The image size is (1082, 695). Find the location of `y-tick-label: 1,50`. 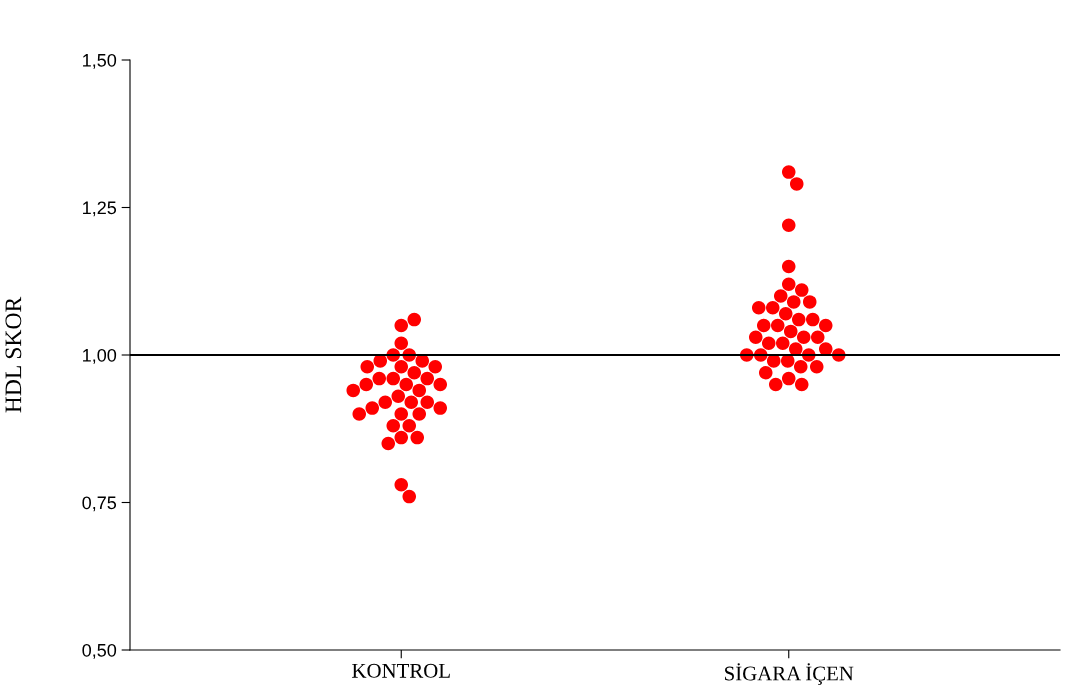

y-tick-label: 1,50 is located at coordinates (100, 61).